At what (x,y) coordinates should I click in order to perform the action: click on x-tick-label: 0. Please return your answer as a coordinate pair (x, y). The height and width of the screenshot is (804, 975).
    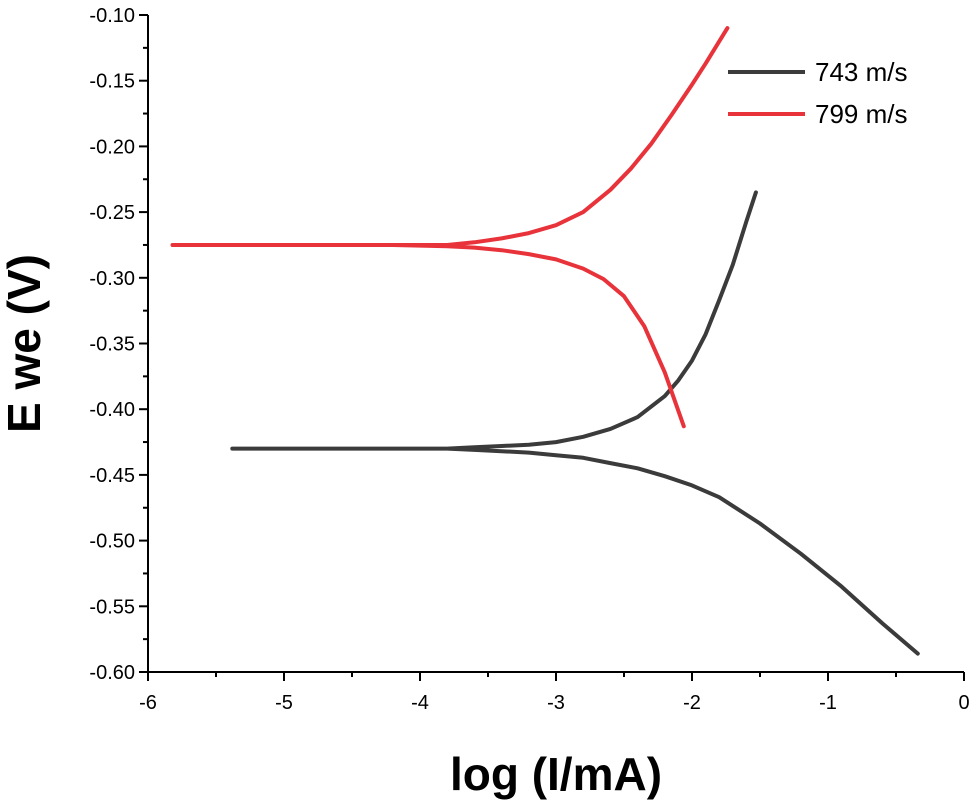
    Looking at the image, I should click on (963, 703).